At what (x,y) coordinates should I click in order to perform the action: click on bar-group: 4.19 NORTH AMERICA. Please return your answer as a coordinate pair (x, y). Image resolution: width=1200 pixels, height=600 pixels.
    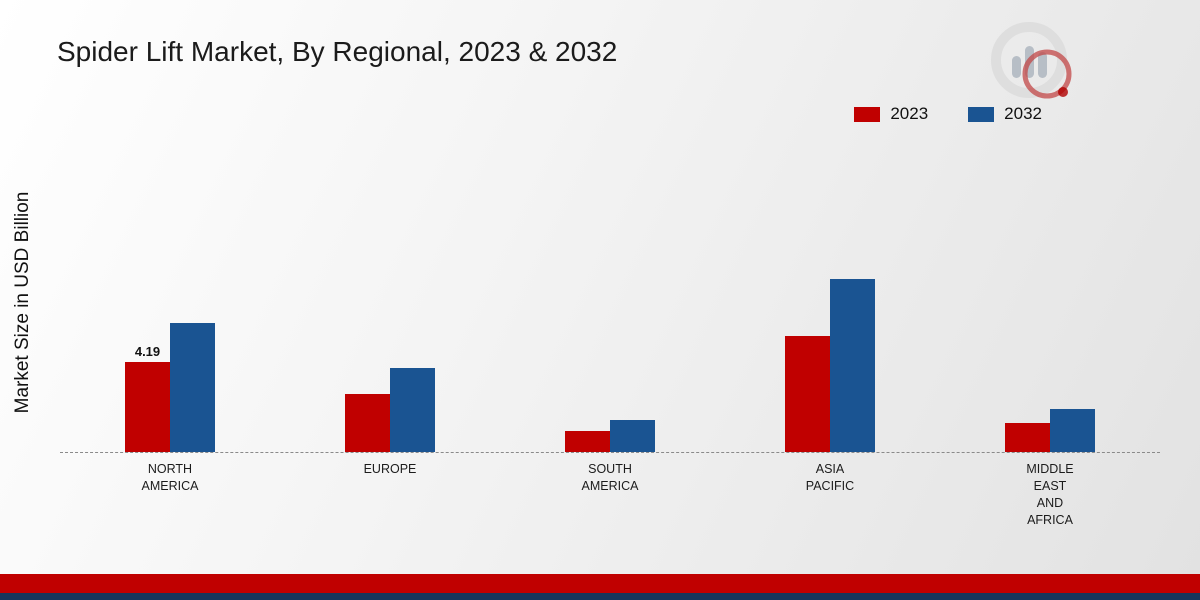
    Looking at the image, I should click on (170, 322).